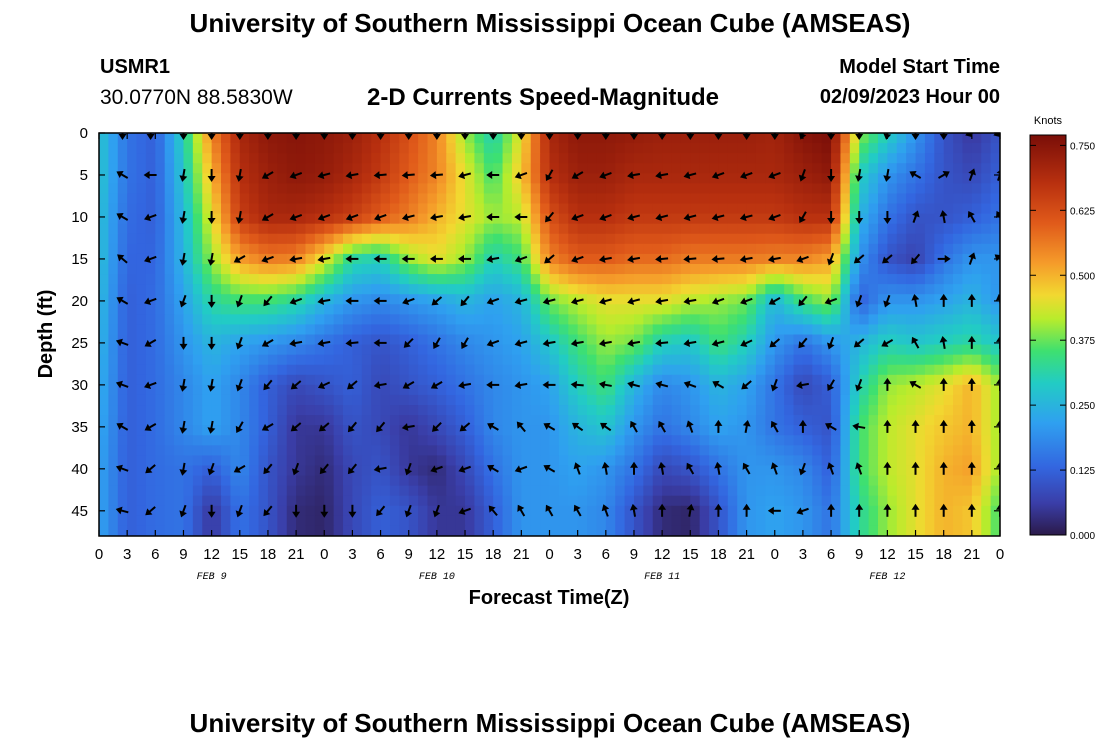 The image size is (1100, 750). What do you see at coordinates (915, 554) in the screenshot?
I see `x-tick-label: 15` at bounding box center [915, 554].